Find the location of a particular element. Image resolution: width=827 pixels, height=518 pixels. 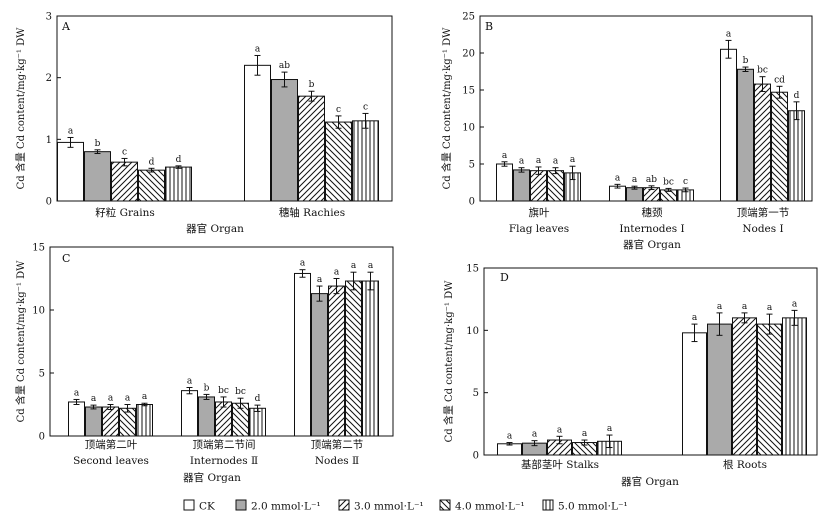

x-category-label: 旗叶 is located at coordinates (539, 212).